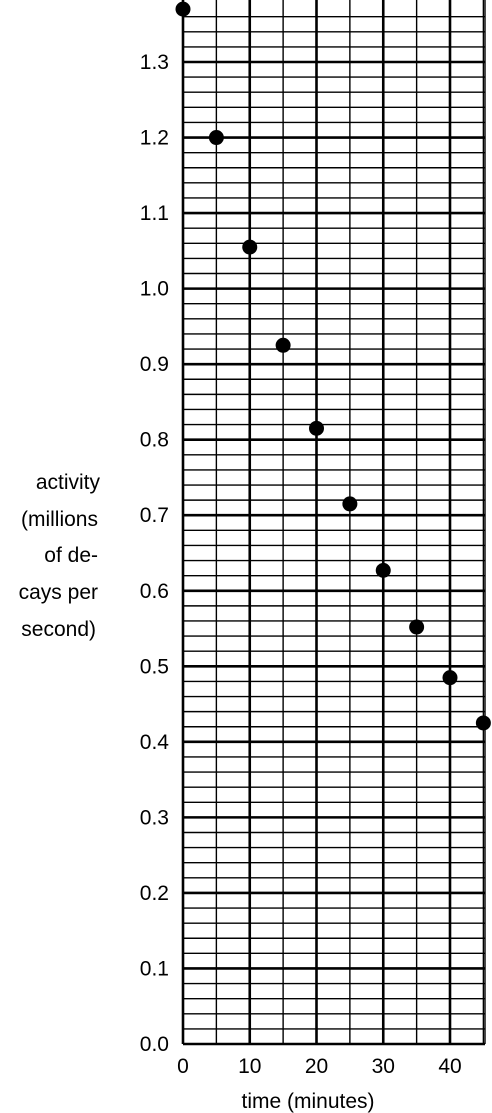 The image size is (492, 1113). I want to click on x-tick-labels: 0 10 20 30 40, so click(319, 1066).